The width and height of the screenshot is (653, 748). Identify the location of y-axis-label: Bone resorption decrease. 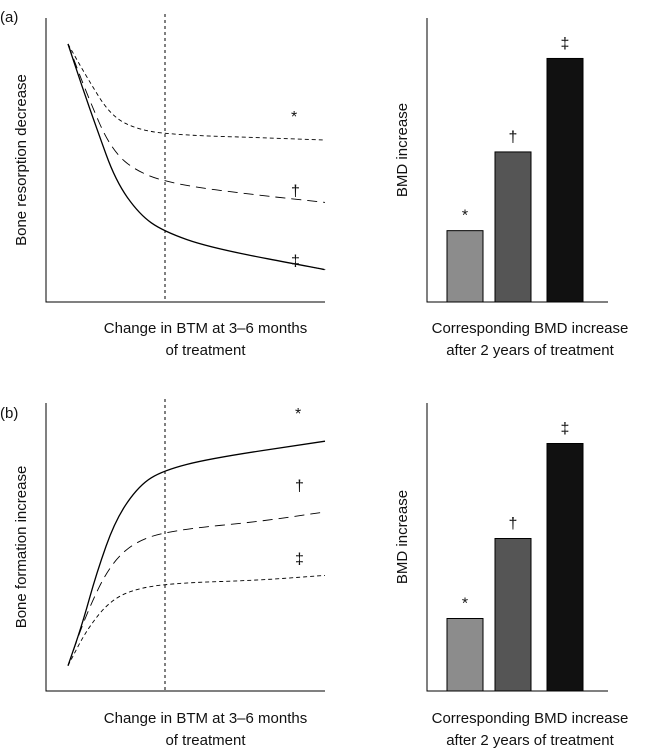
(21, 160).